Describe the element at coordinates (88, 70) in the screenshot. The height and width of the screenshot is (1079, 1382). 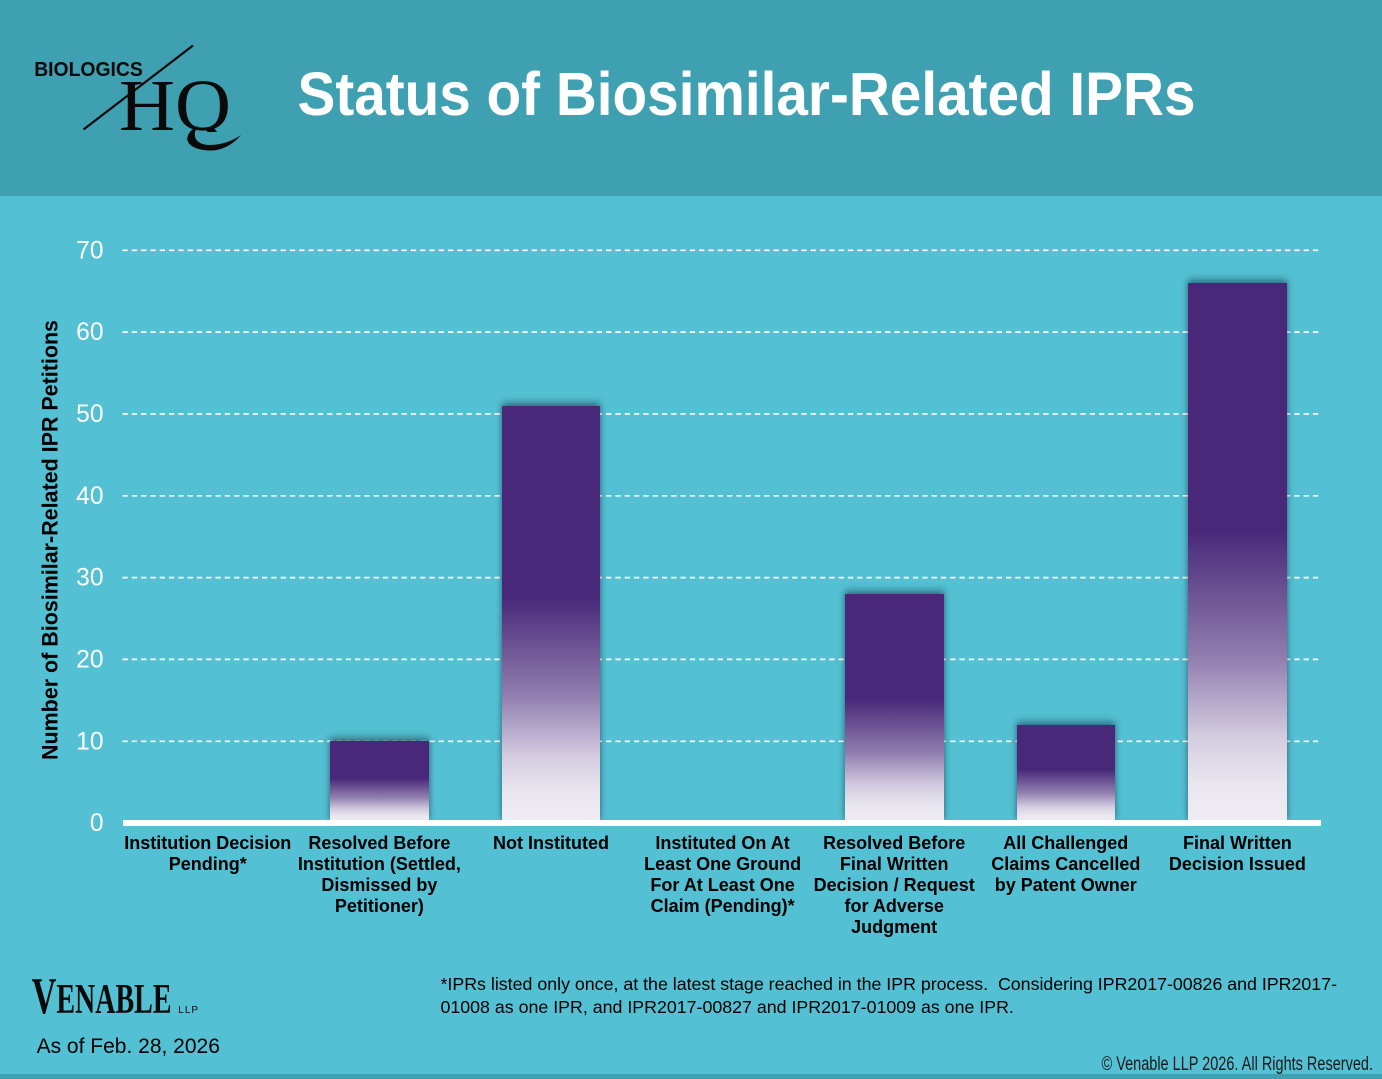
I see `svg-text: BIOLOGICS` at that location.